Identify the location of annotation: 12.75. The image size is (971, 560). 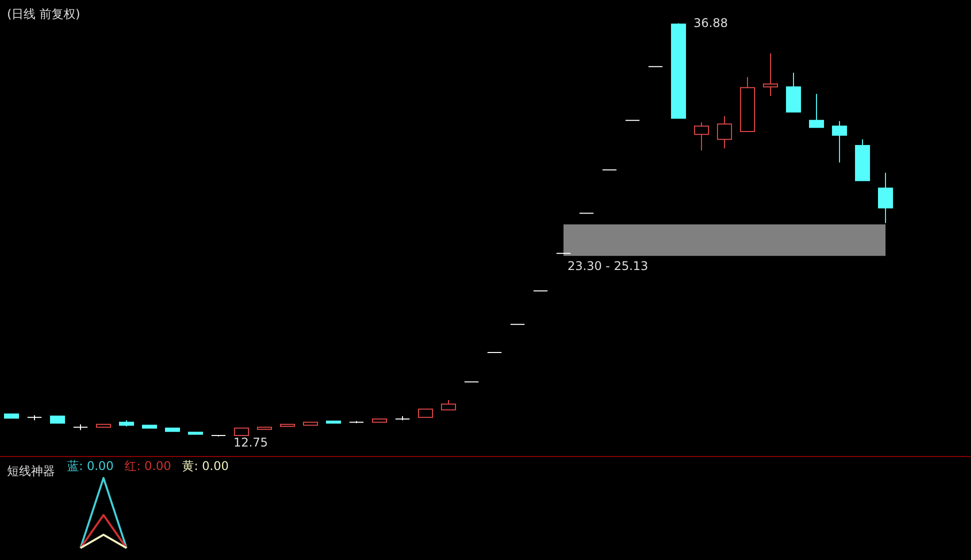
(251, 442).